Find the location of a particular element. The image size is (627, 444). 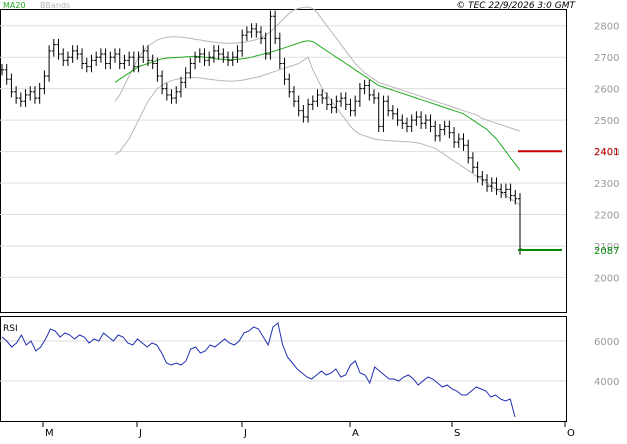

x-tick-label: A is located at coordinates (355, 433).